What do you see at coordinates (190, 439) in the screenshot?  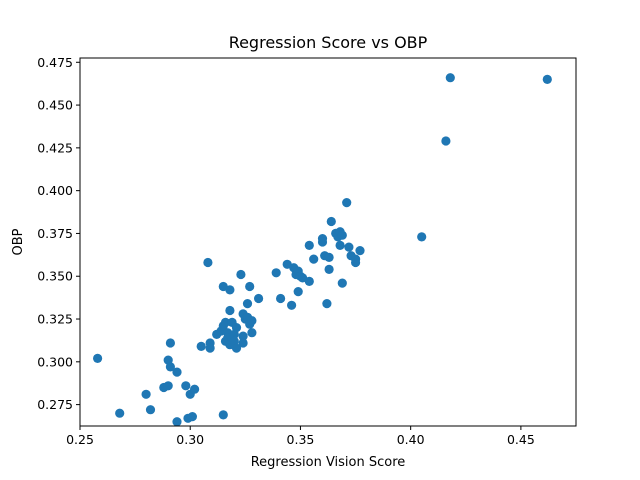 I see `x-tick-label: 0.30` at bounding box center [190, 439].